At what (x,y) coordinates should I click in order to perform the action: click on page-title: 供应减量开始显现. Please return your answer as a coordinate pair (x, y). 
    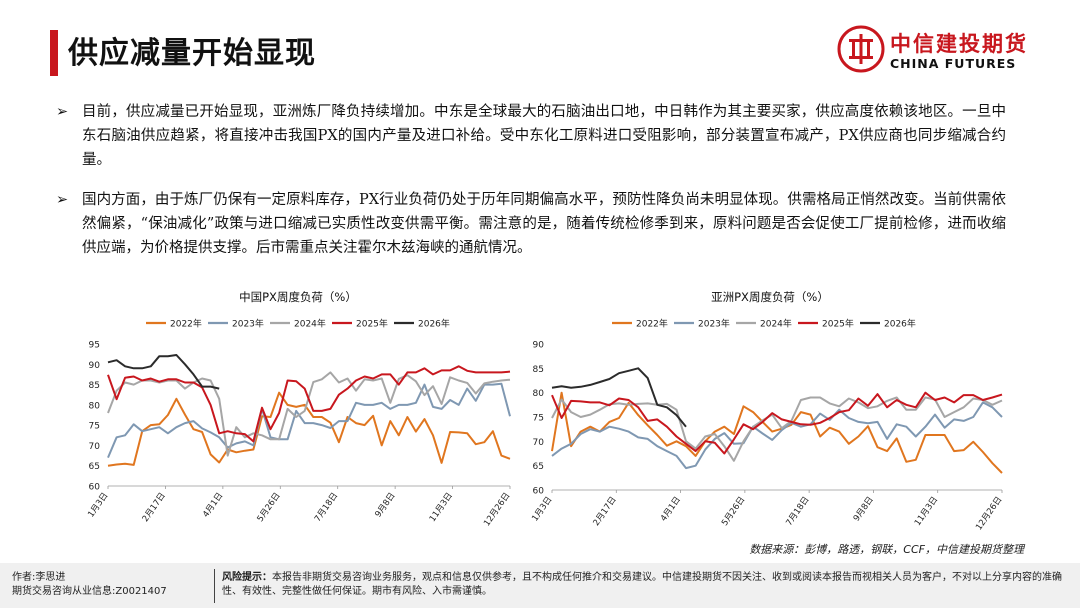
    Looking at the image, I should click on (192, 53).